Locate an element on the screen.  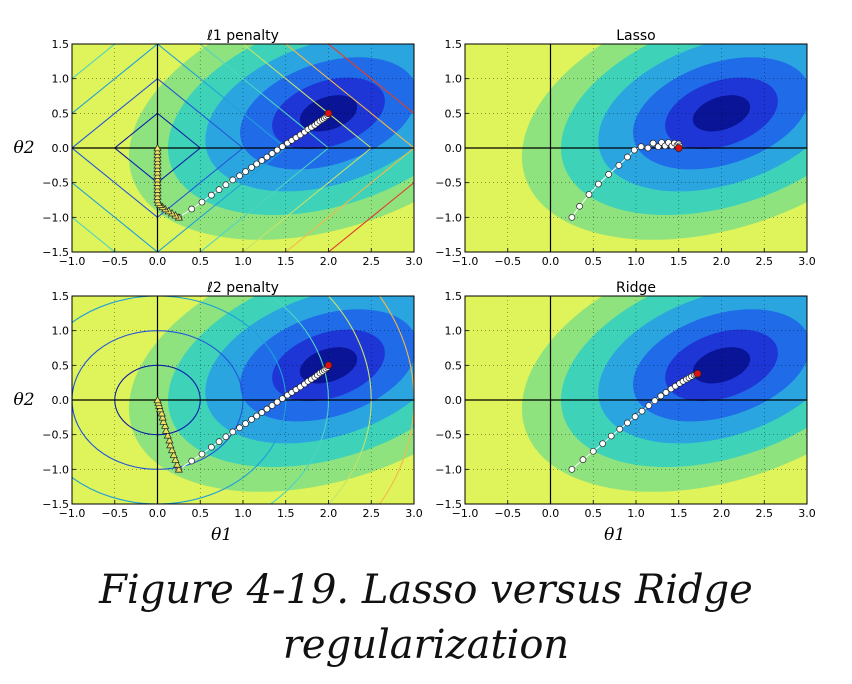
x-axis-label: θ1 is located at coordinates (221, 535).